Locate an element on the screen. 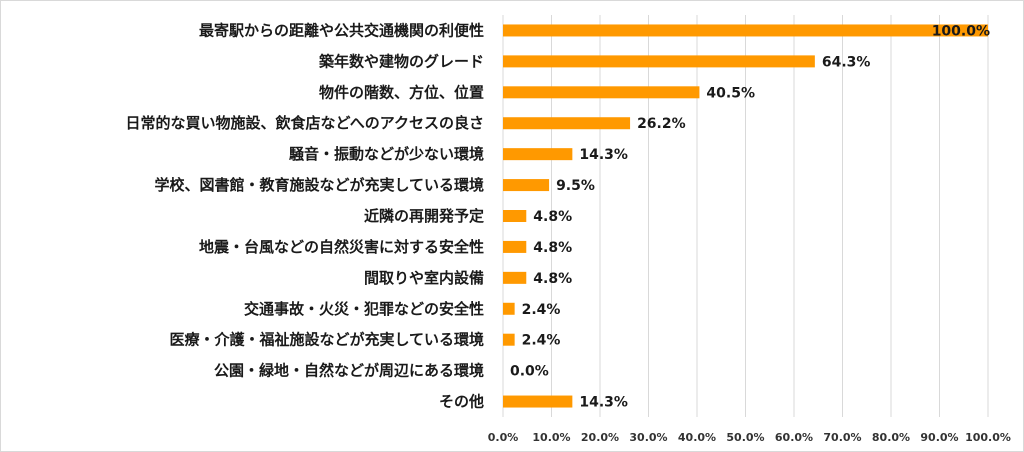  x-tick-label: 70.0% is located at coordinates (842, 437).